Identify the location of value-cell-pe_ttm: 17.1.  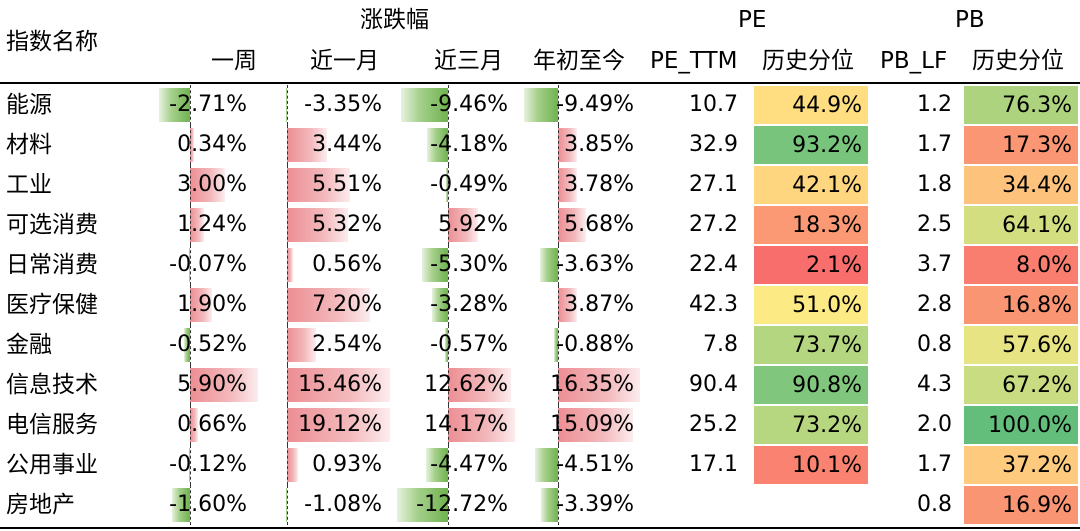
(698, 465).